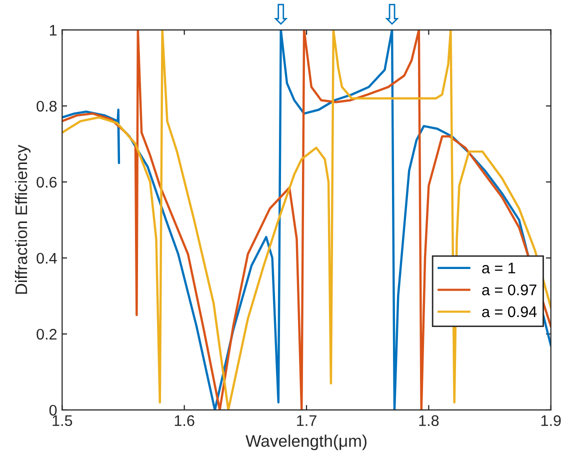 This screenshot has height=468, width=565. Describe the element at coordinates (22, 219) in the screenshot. I see `y-axis-title: Diffraction Efficiency` at that location.